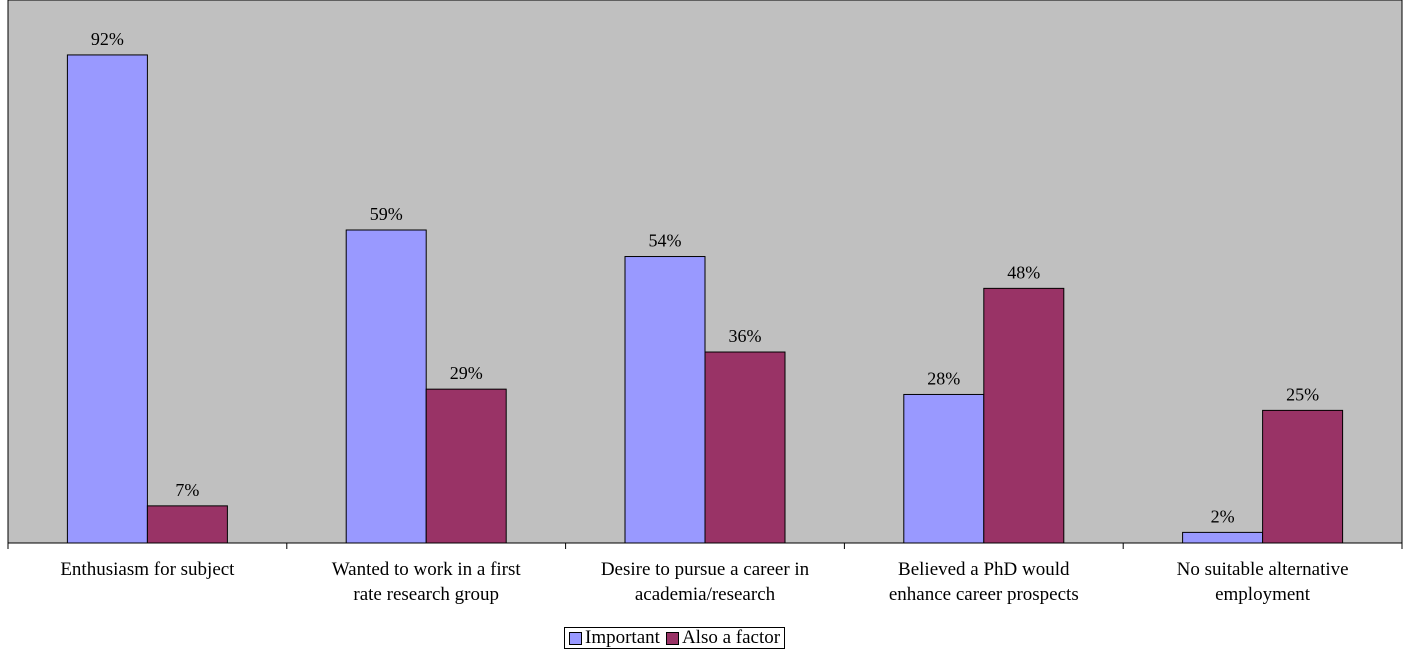  Describe the element at coordinates (466, 373) in the screenshot. I see `data-label-also-a-factor-2: 29%` at that location.